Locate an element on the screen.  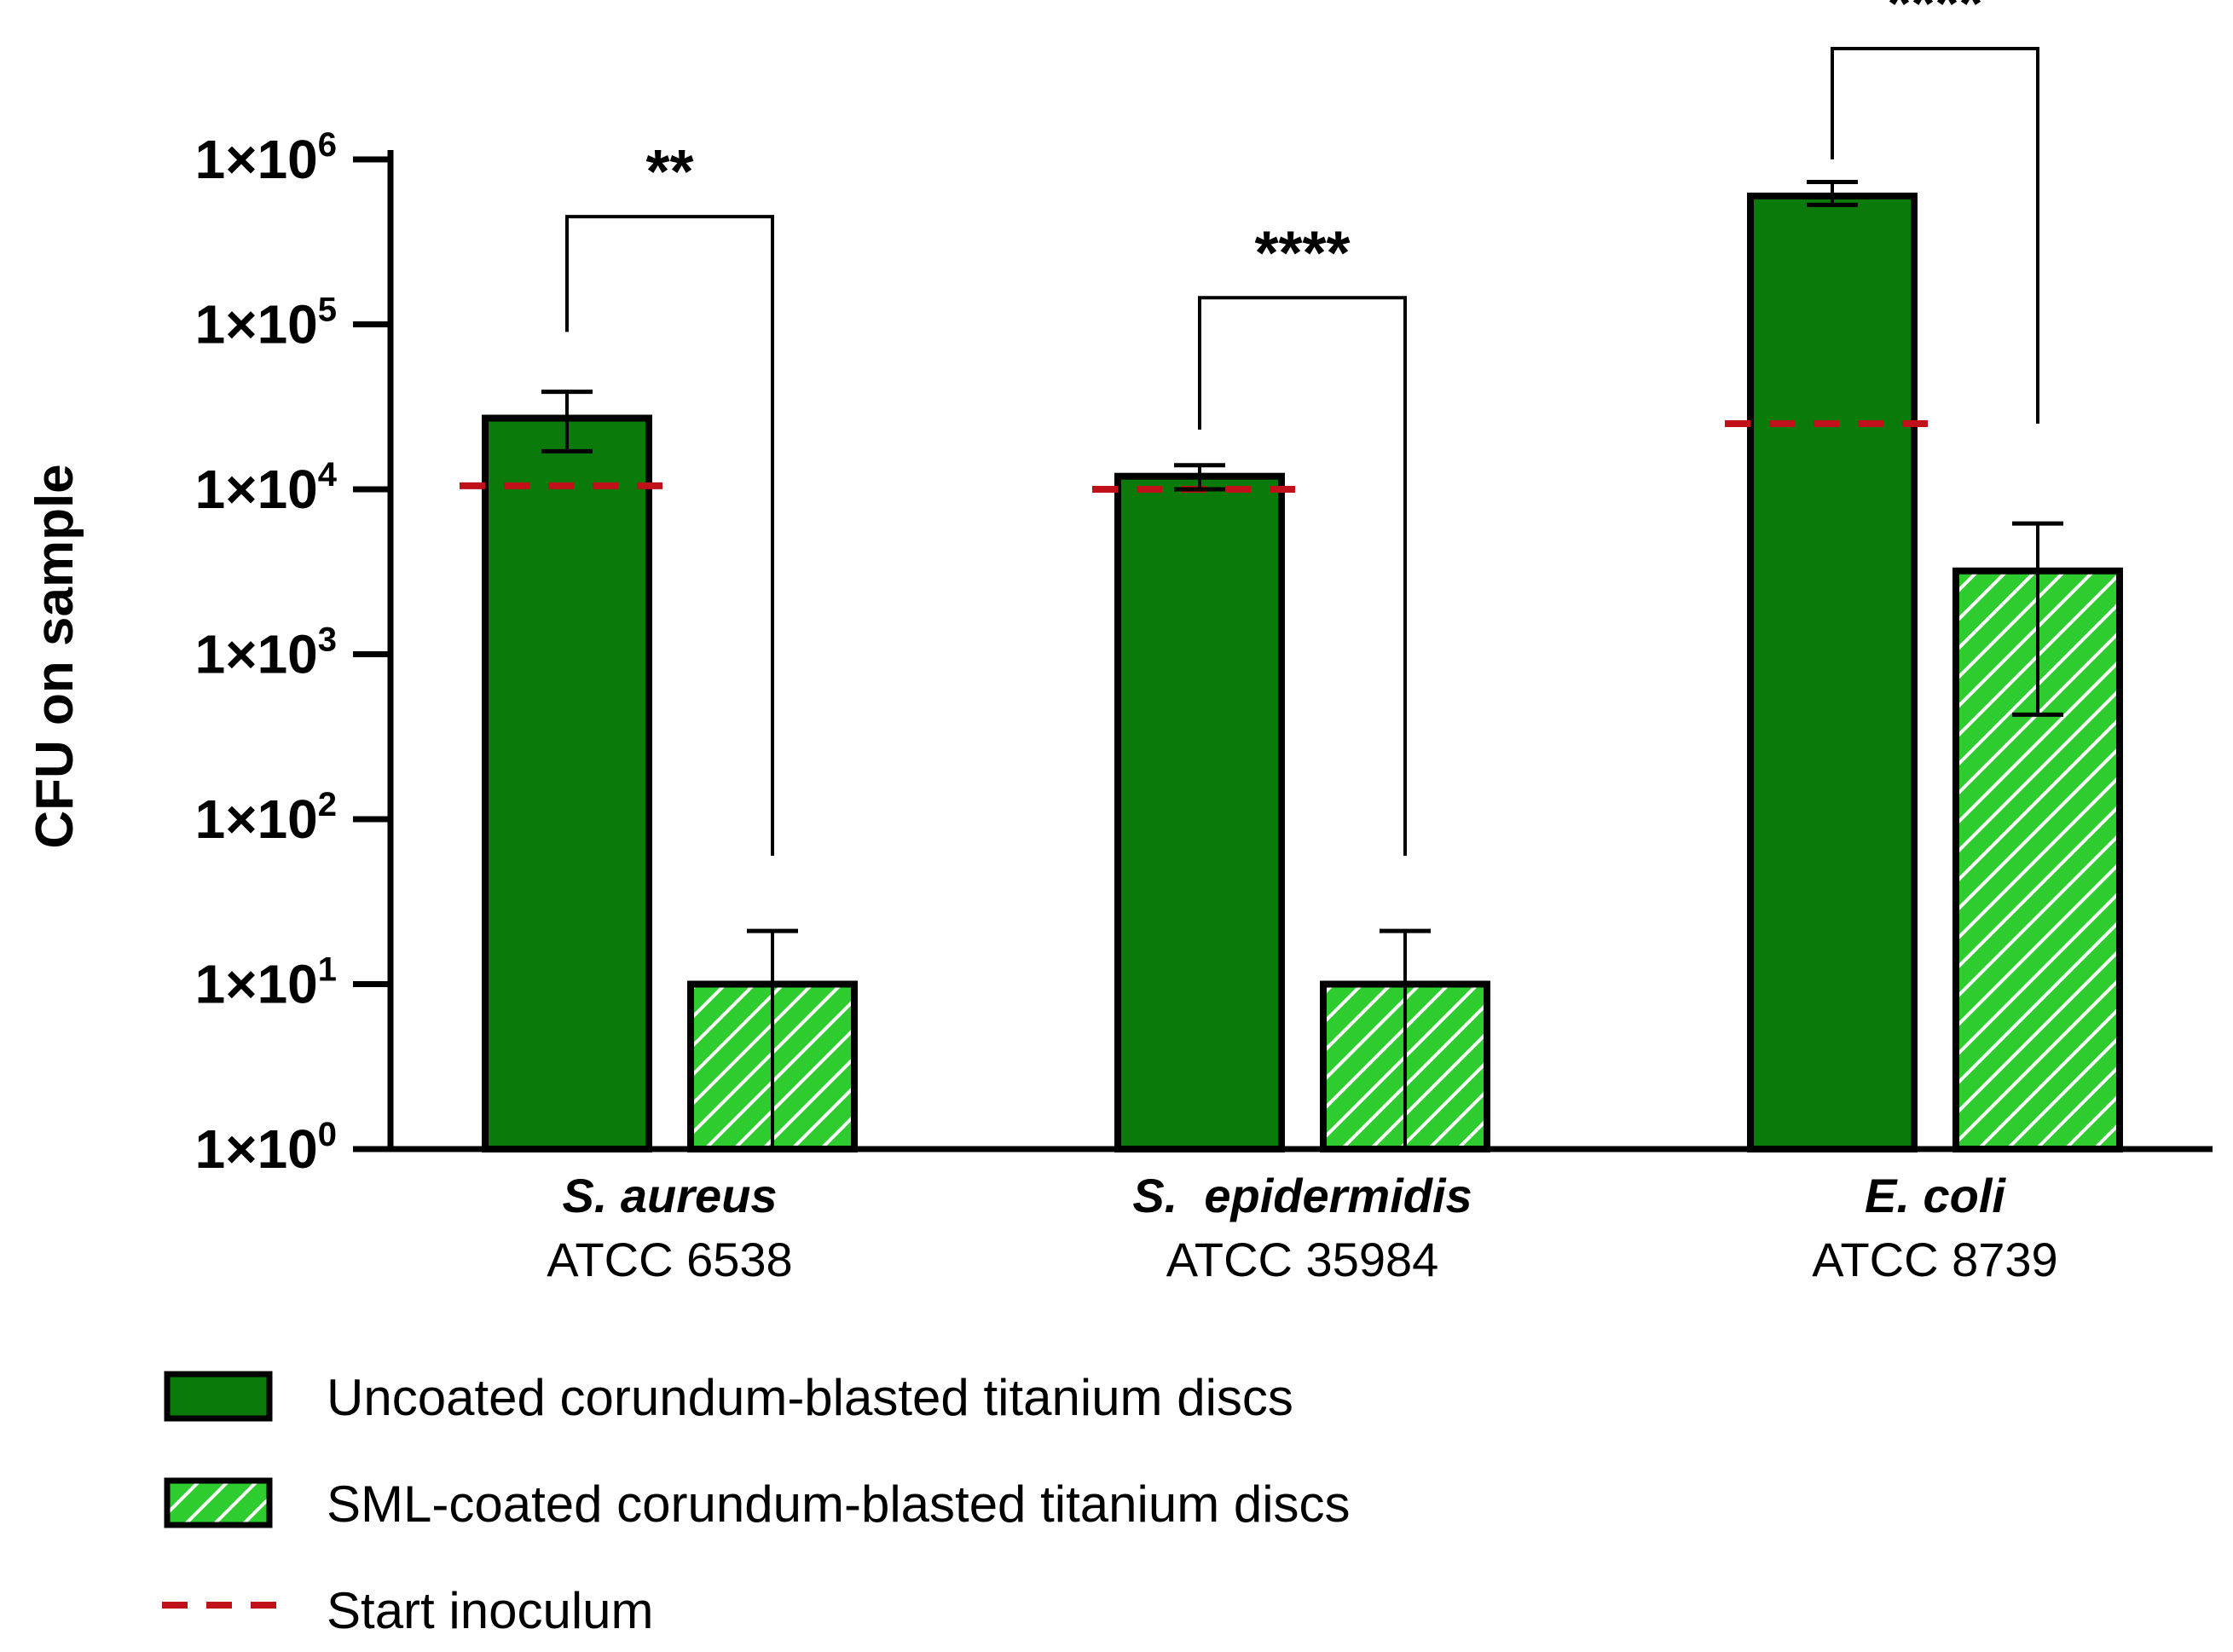
significance-label: ** is located at coordinates (669, 172).